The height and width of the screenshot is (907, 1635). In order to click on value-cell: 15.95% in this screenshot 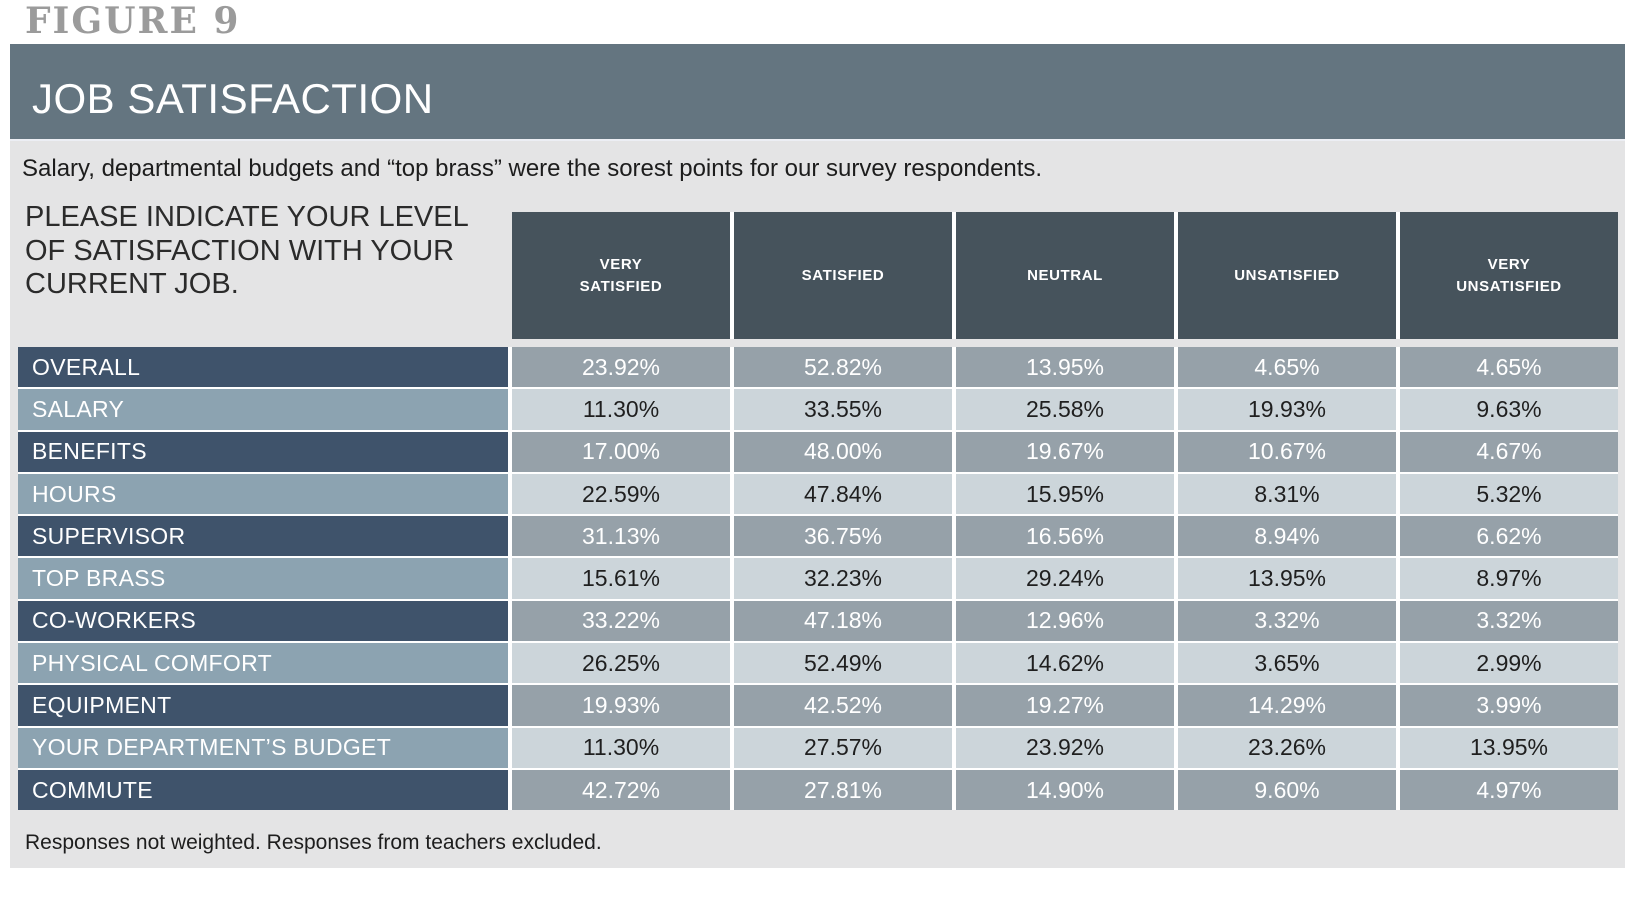, I will do `click(1065, 494)`.